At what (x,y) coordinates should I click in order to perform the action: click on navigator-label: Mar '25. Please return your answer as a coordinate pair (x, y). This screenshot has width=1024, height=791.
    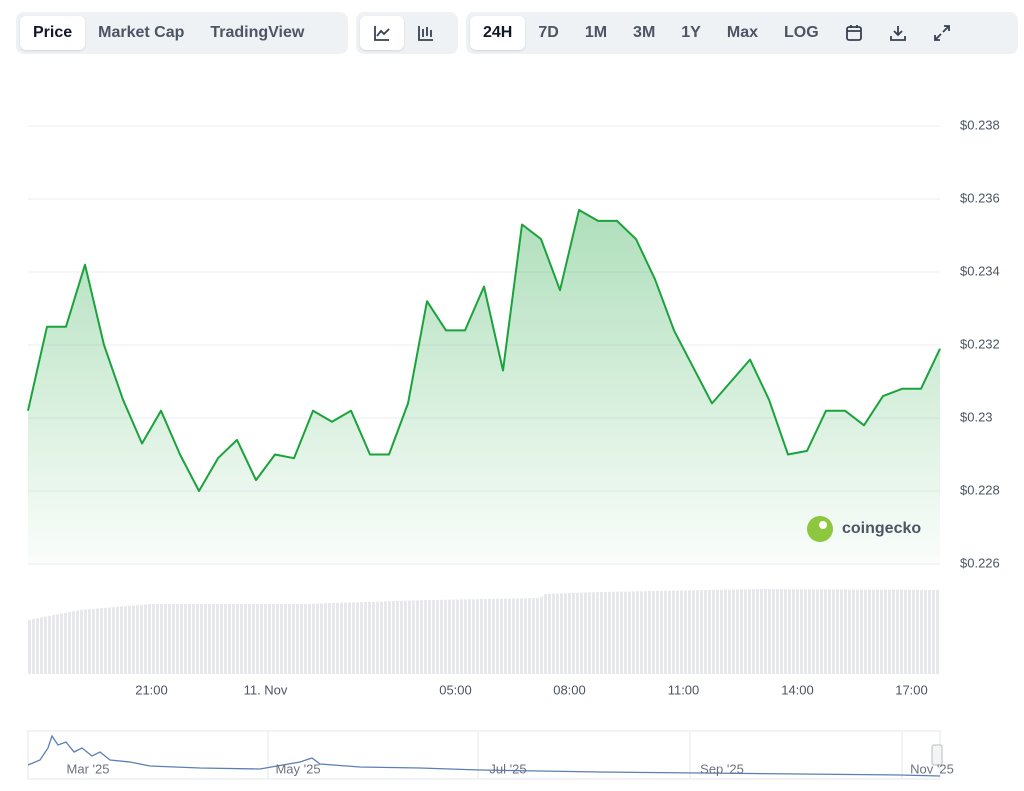
    Looking at the image, I should click on (88, 768).